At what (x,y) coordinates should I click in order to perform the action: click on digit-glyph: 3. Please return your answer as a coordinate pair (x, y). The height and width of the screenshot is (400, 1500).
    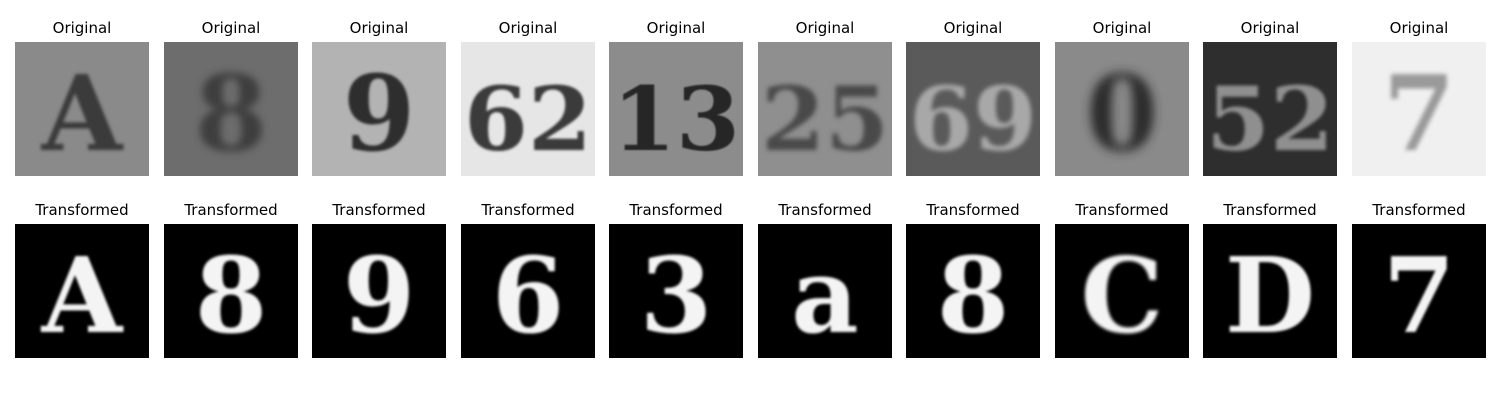
    Looking at the image, I should click on (676, 295).